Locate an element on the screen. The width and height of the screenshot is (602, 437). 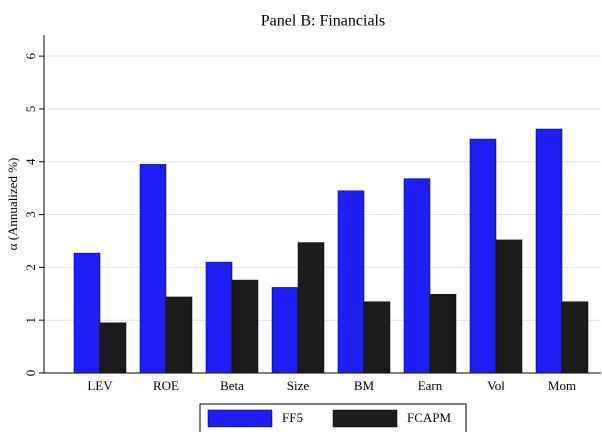
x-tick-label: Mom is located at coordinates (562, 385).